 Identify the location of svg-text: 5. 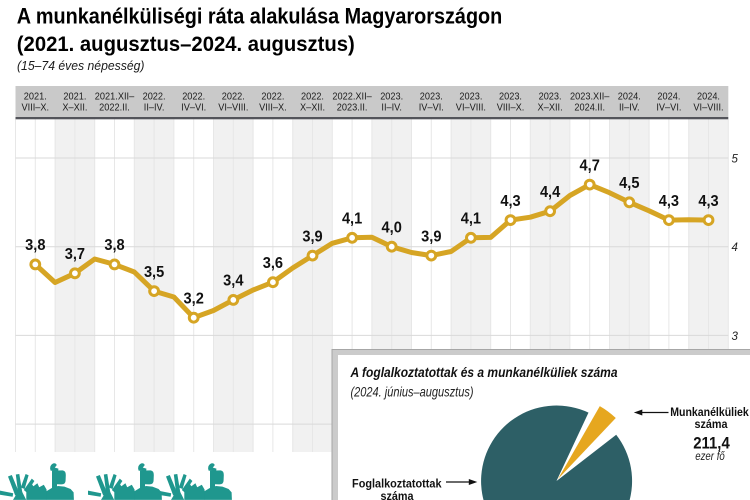
(735, 160).